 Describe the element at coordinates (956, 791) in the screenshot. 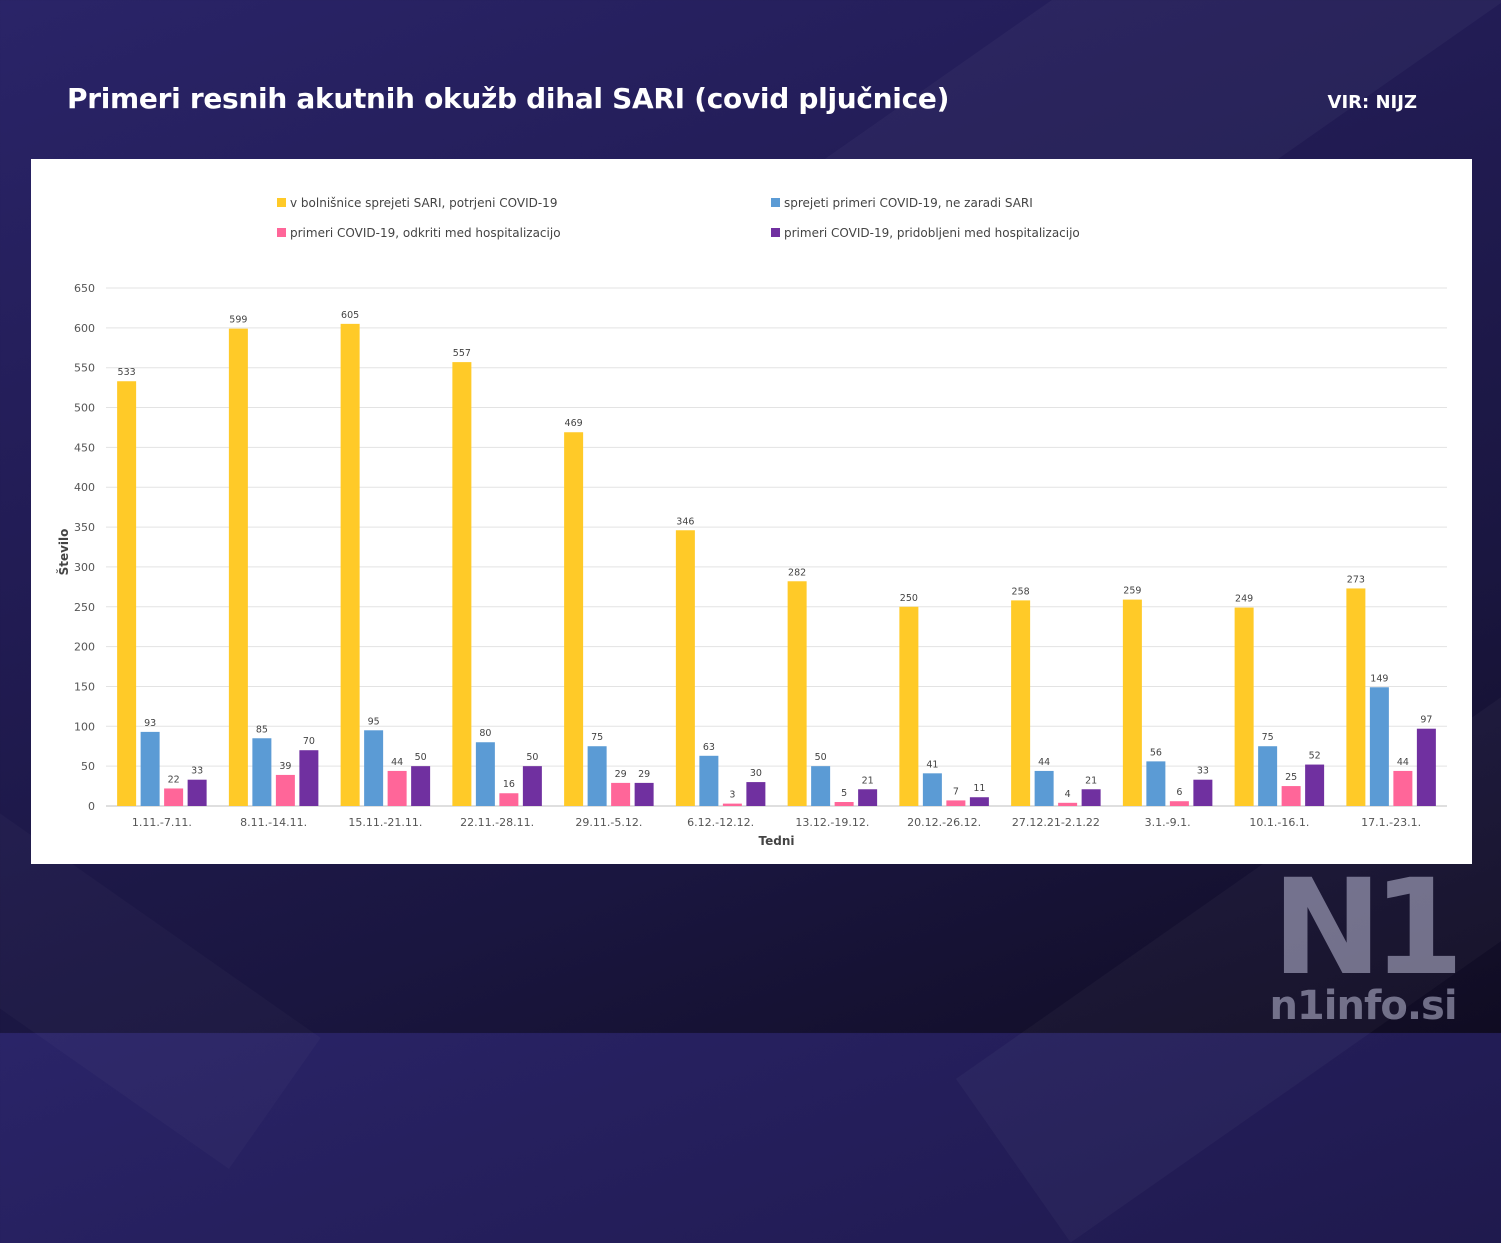

I see `data-label: 7` at that location.